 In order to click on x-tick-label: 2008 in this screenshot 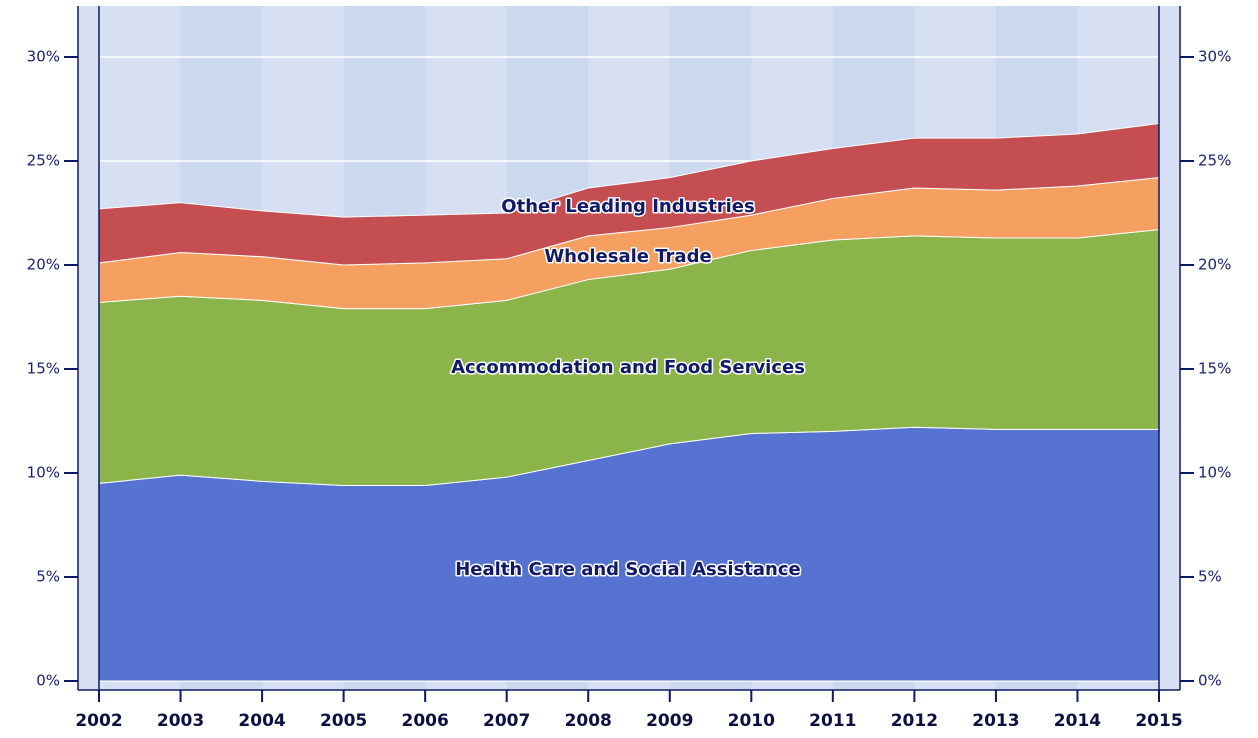, I will do `click(588, 721)`.